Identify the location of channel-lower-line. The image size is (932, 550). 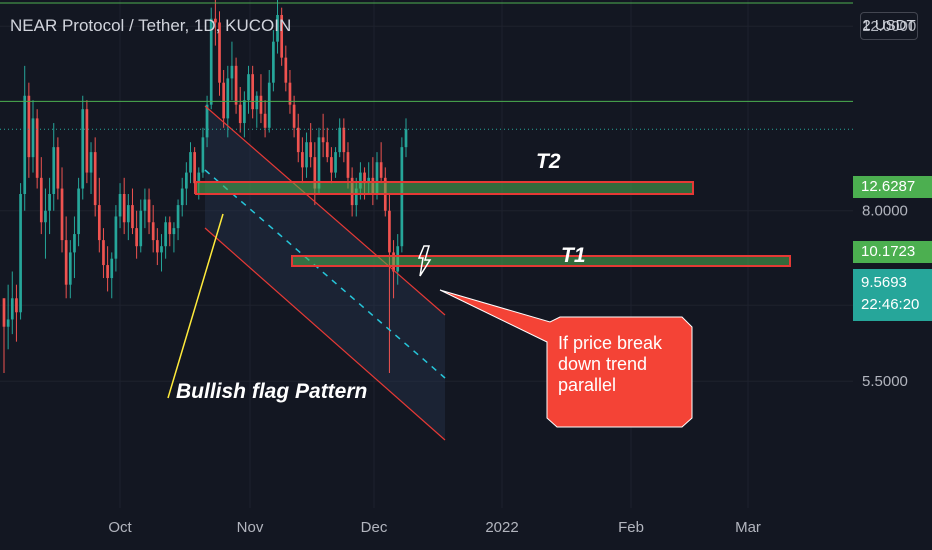
(325, 334).